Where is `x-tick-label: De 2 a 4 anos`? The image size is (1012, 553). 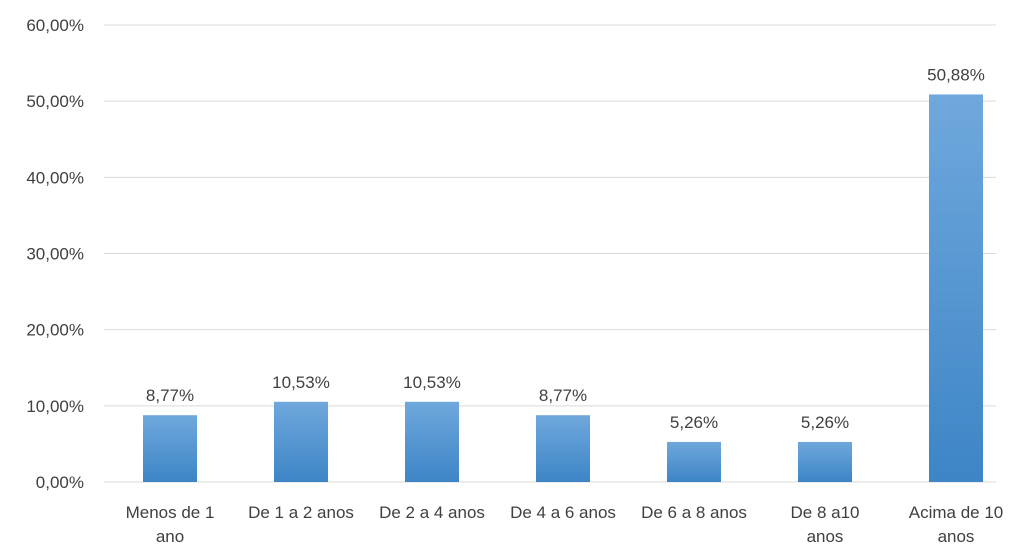
x-tick-label: De 2 a 4 anos is located at coordinates (432, 512).